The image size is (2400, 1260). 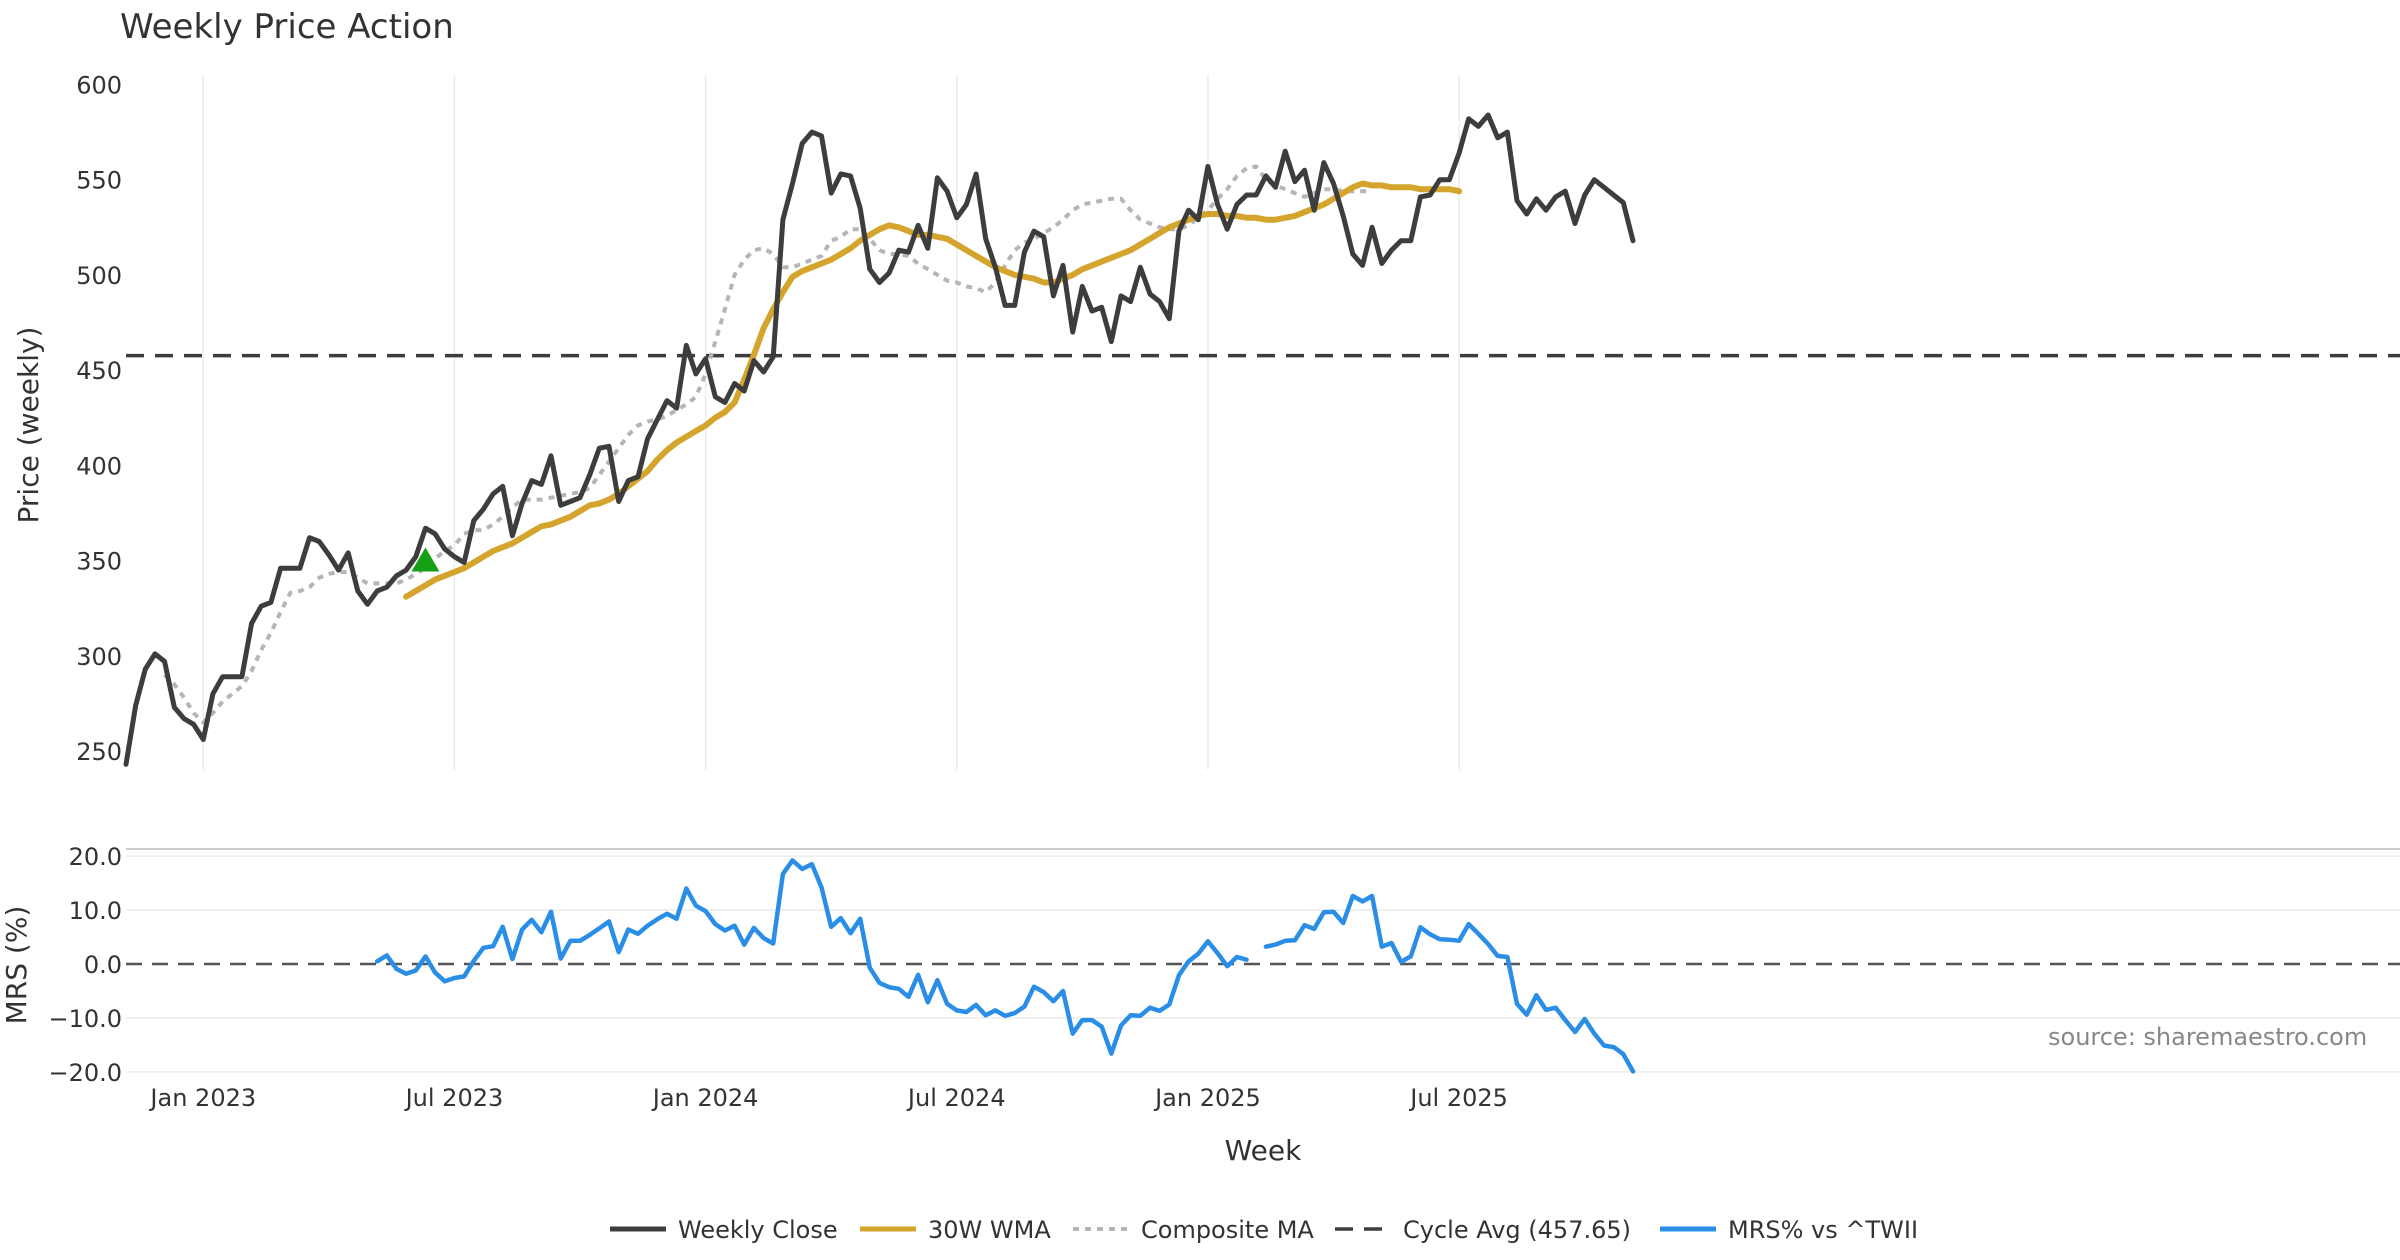 I want to click on legend-label: Weekly Close, so click(x=758, y=1230).